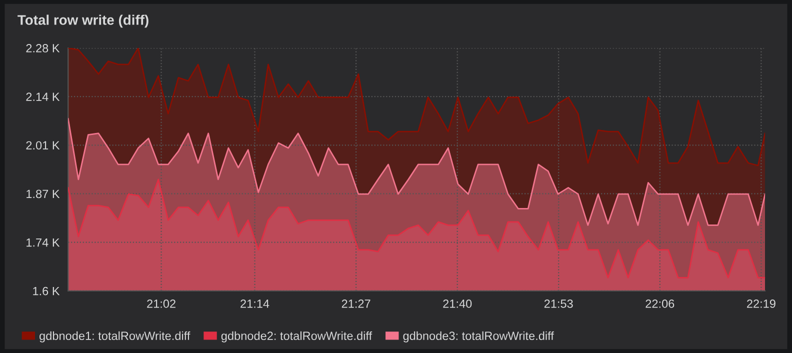 Image resolution: width=792 pixels, height=353 pixels. I want to click on y-tick-label: 2.28 K, so click(43, 48).